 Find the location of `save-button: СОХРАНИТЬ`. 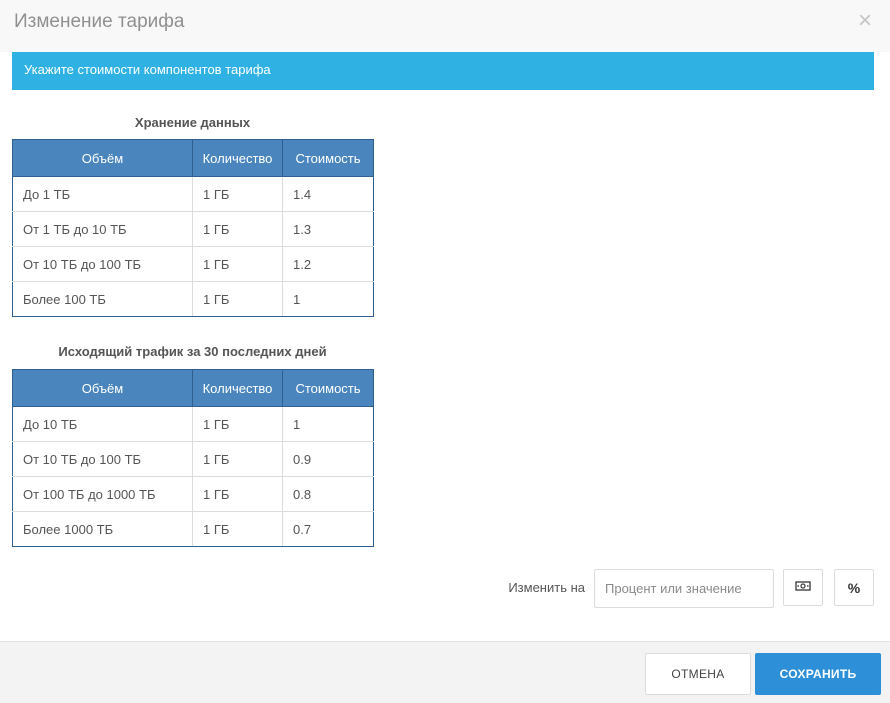

save-button: СОХРАНИТЬ is located at coordinates (818, 674).